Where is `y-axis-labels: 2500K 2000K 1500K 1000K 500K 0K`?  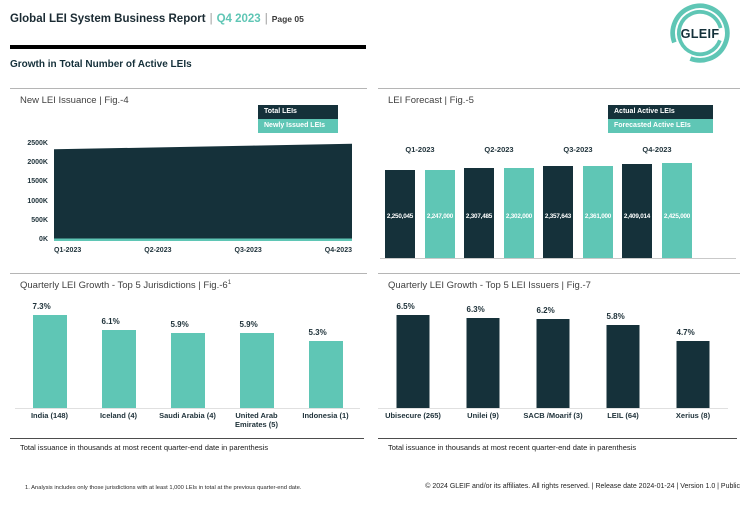 y-axis-labels: 2500K 2000K 1500K 1000K 500K 0K is located at coordinates (29, 191).